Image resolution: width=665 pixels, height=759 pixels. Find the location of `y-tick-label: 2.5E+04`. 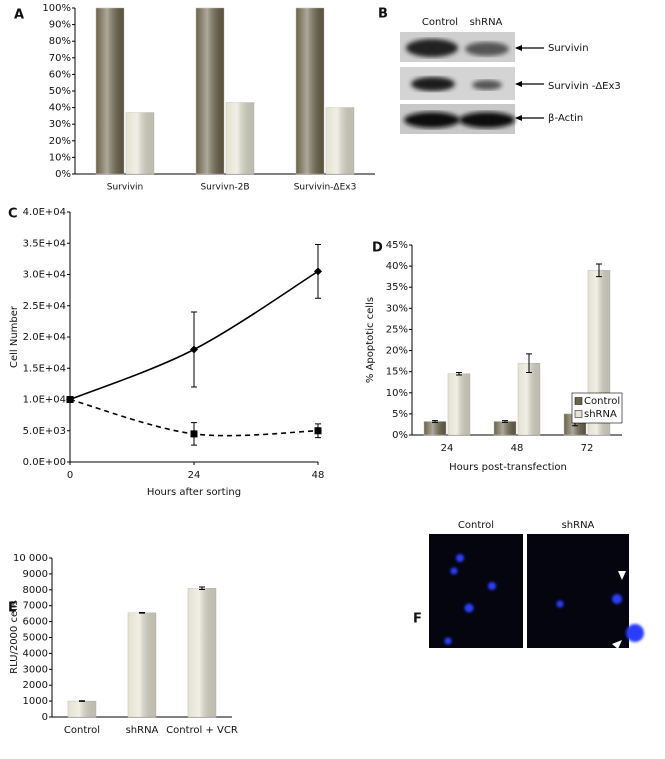

y-tick-label: 2.5E+04 is located at coordinates (44, 306).